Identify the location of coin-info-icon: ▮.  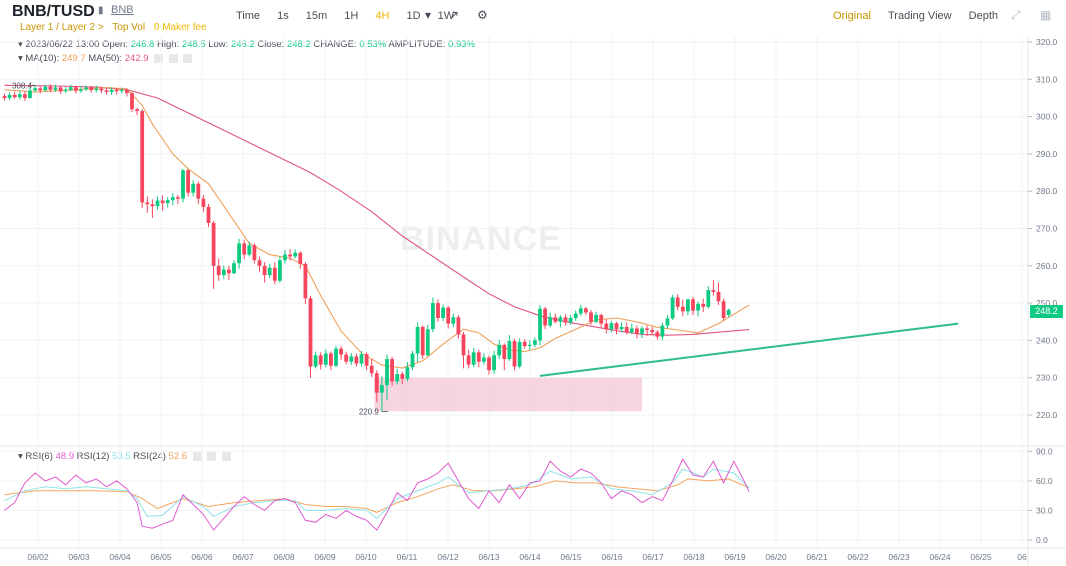
(101, 10).